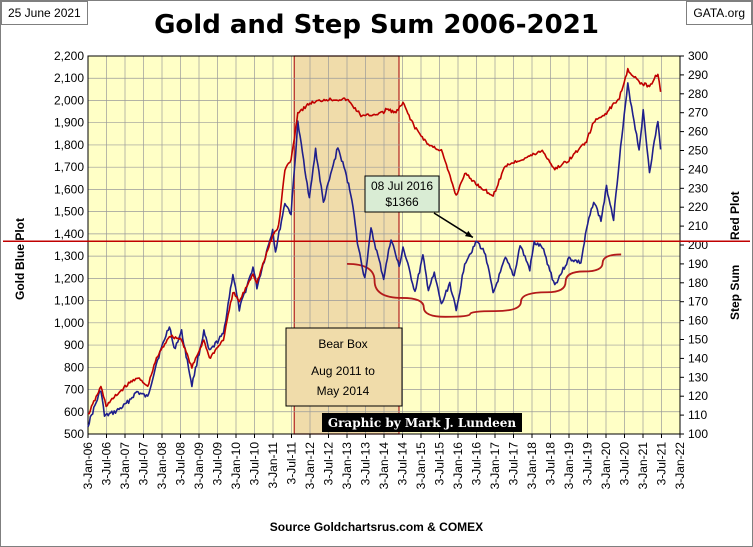 This screenshot has height=547, width=753. What do you see at coordinates (606, 466) in the screenshot?
I see `x-tick-label: 3-Jan-20` at bounding box center [606, 466].